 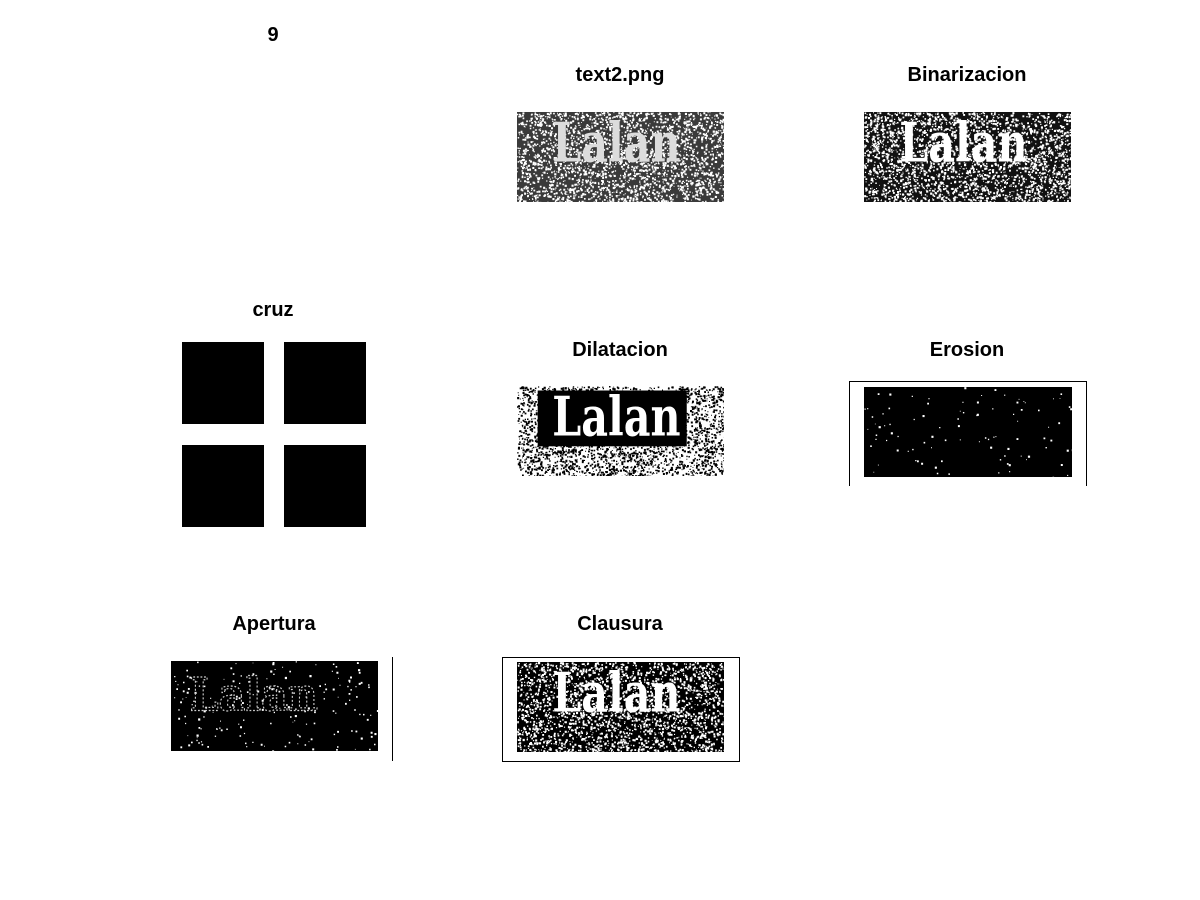 I want to click on closing-image-frame: Lalan, so click(x=621, y=709).